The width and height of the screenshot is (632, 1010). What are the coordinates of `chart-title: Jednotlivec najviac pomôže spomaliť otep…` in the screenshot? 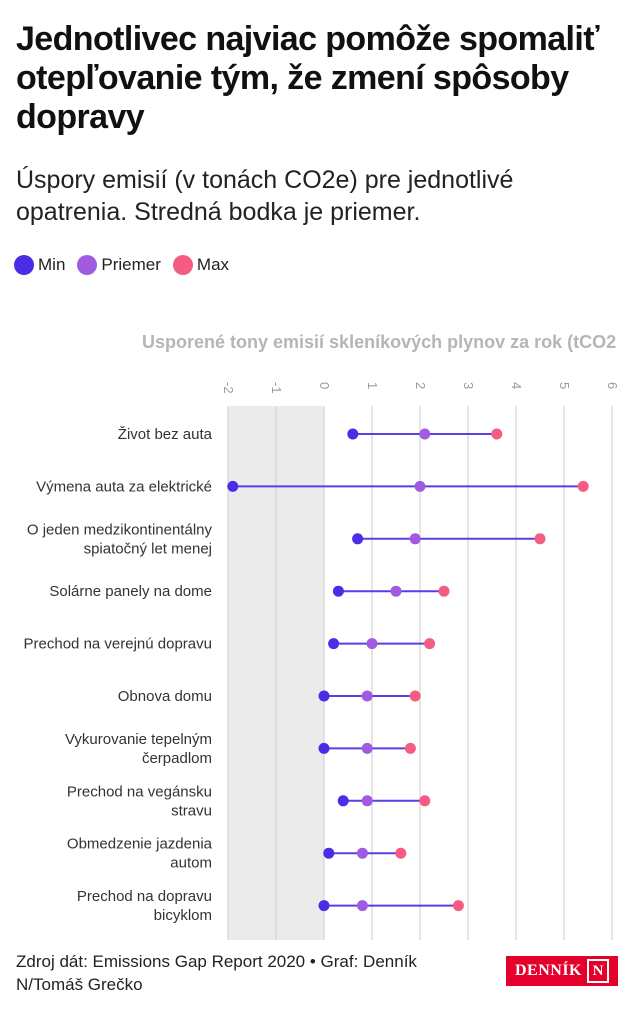 It's located at (308, 78).